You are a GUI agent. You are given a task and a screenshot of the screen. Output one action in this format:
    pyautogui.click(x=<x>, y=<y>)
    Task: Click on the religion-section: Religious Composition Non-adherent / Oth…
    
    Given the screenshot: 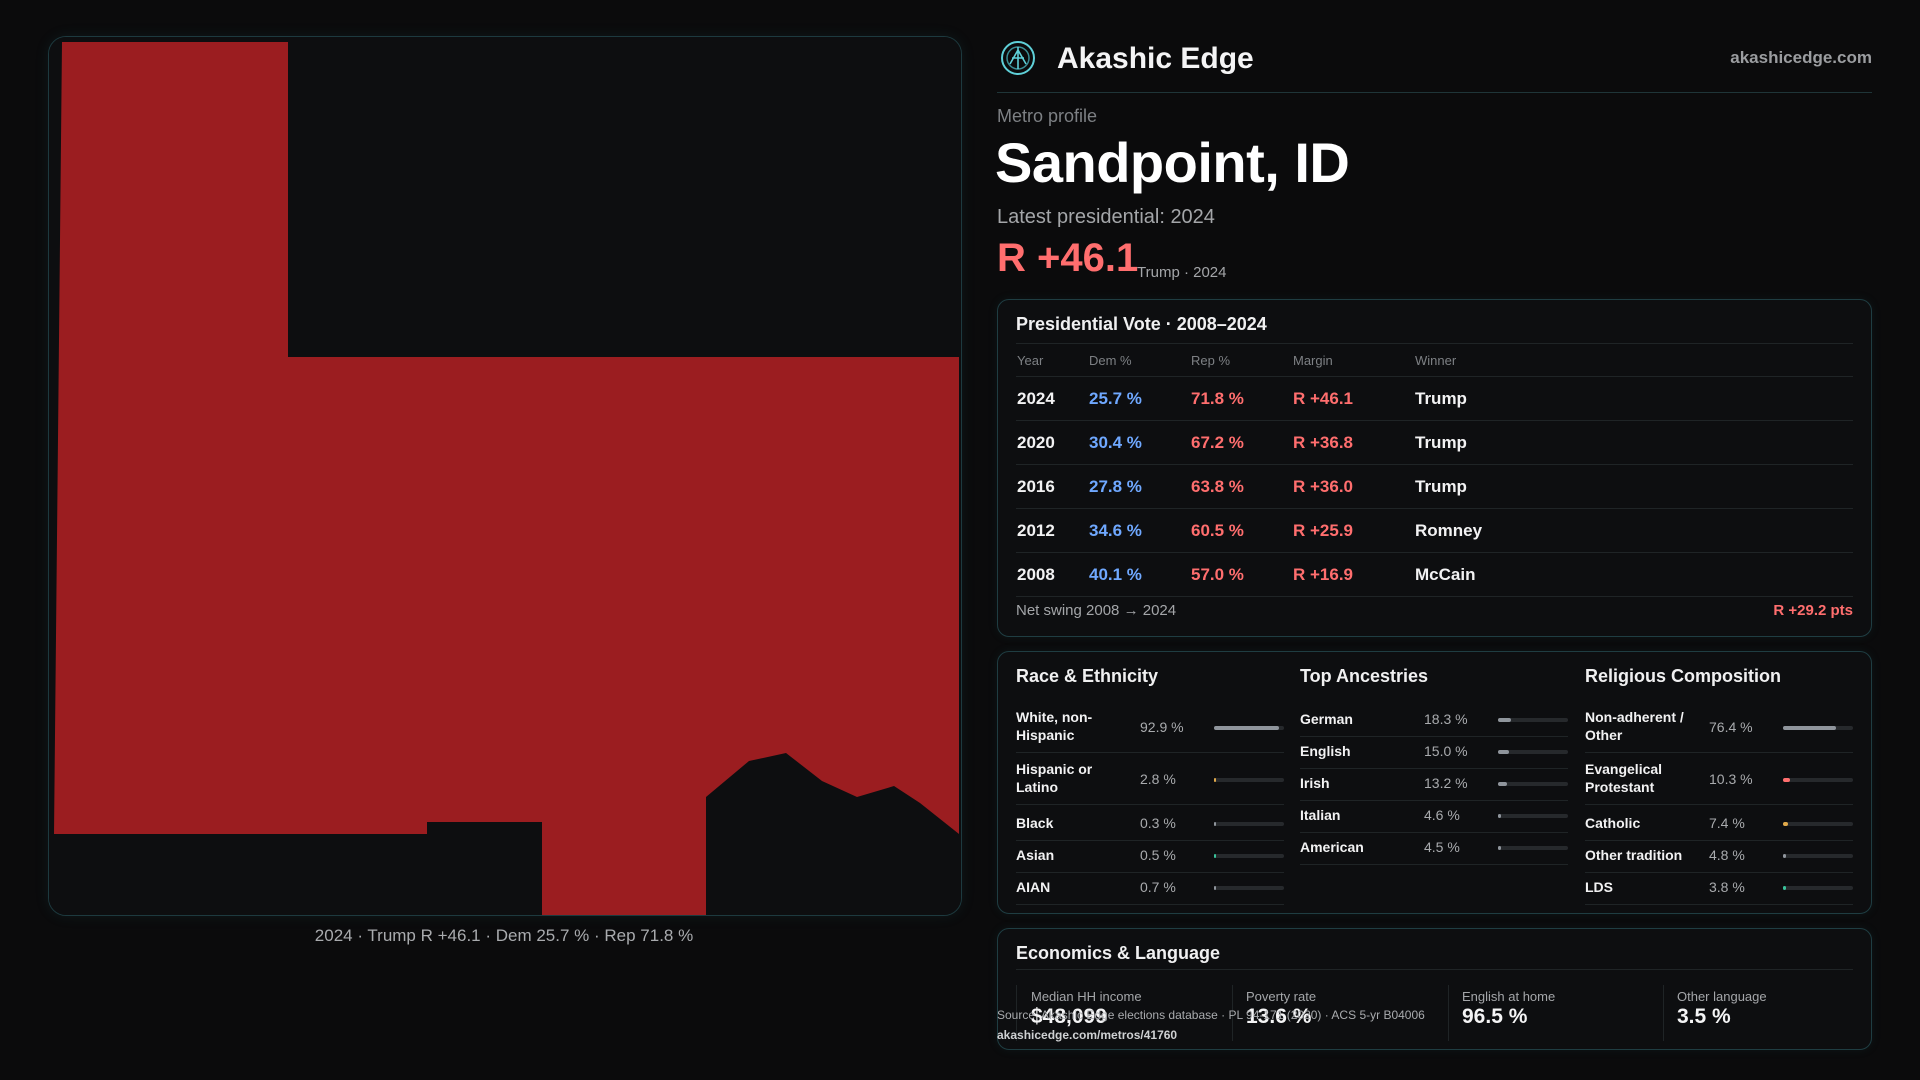 What is the action you would take?
    pyautogui.click(x=1719, y=782)
    